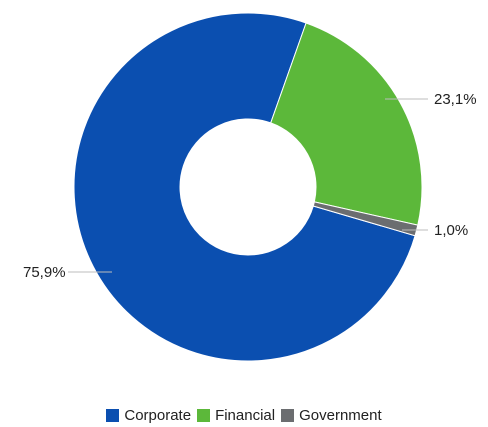 The image size is (488, 427). I want to click on legend: Corporate Financial Government, so click(244, 415).